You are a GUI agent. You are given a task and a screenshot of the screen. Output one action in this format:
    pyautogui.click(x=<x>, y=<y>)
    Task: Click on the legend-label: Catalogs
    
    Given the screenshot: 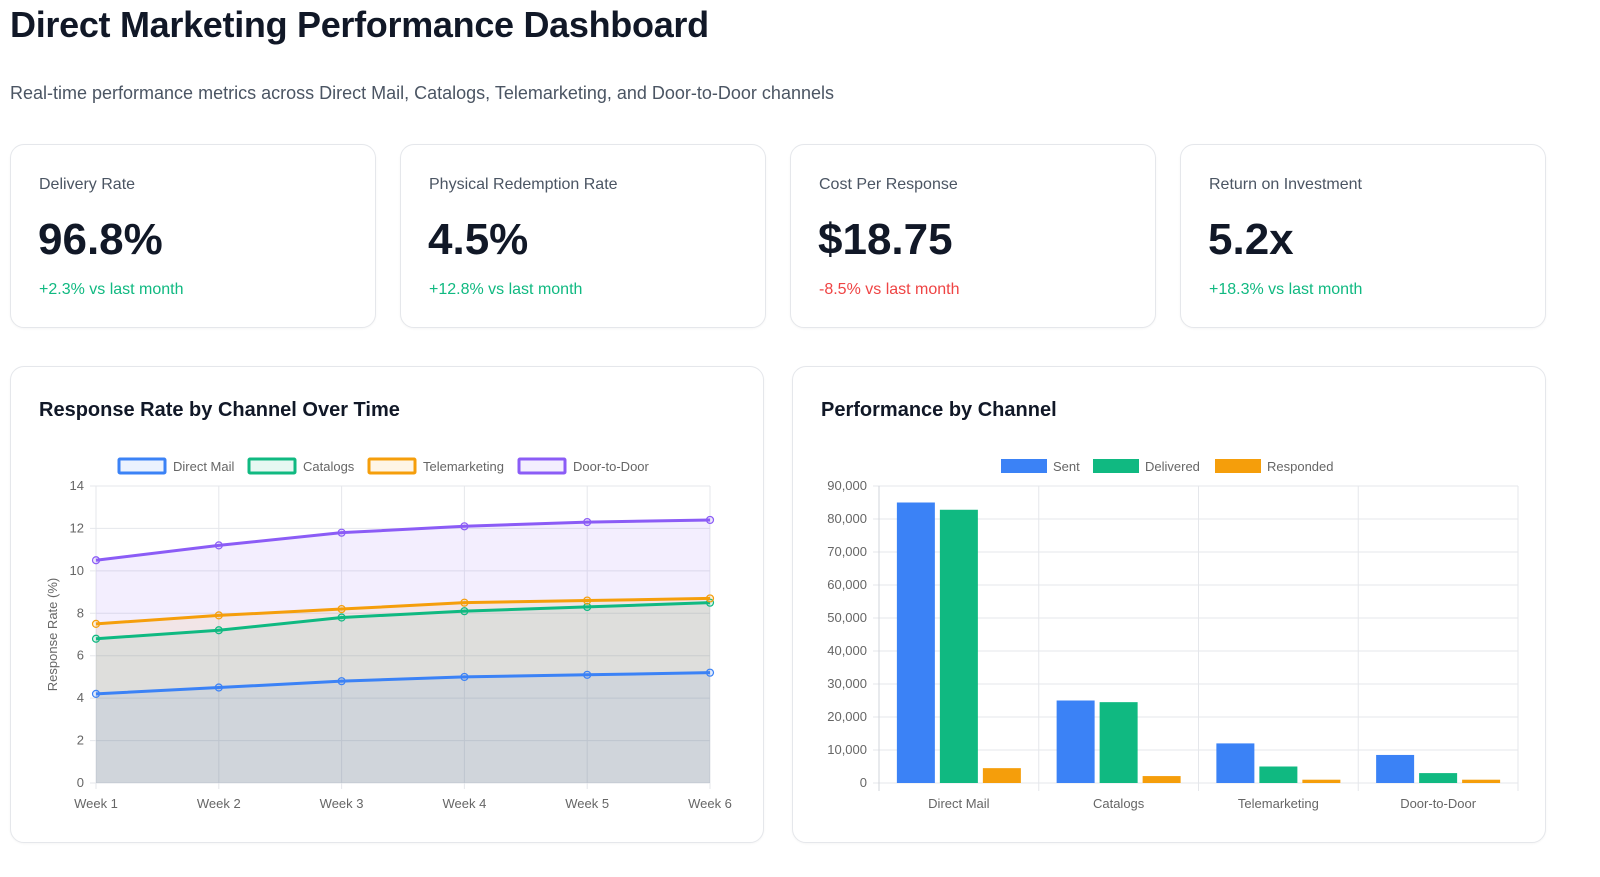 What is the action you would take?
    pyautogui.click(x=329, y=466)
    